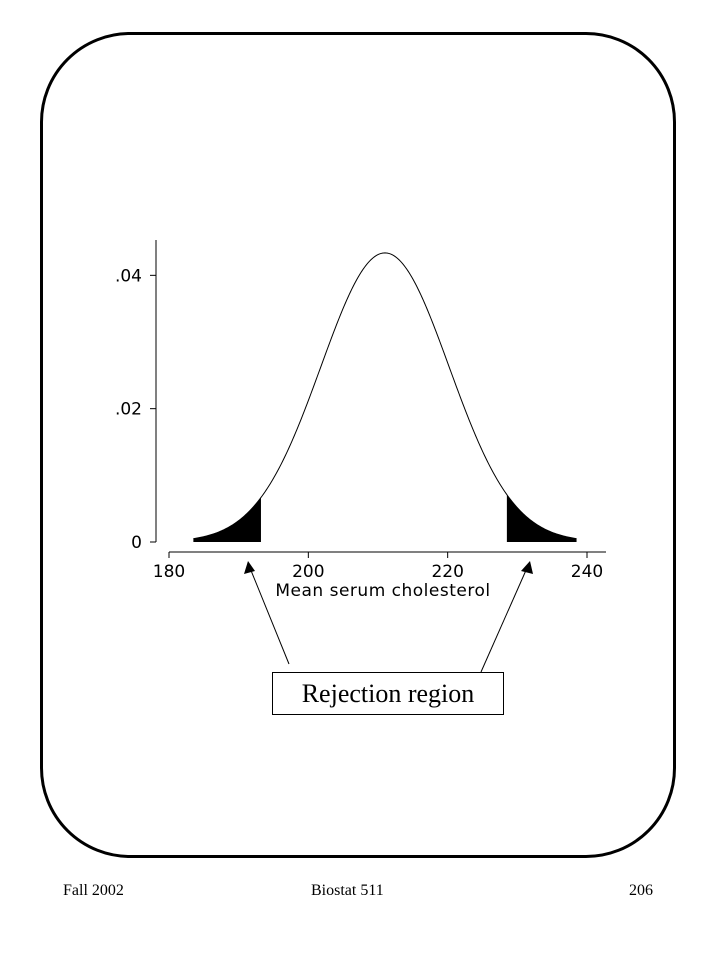 The height and width of the screenshot is (960, 720). Describe the element at coordinates (541, 518) in the screenshot. I see `rejection-region-upper` at that location.